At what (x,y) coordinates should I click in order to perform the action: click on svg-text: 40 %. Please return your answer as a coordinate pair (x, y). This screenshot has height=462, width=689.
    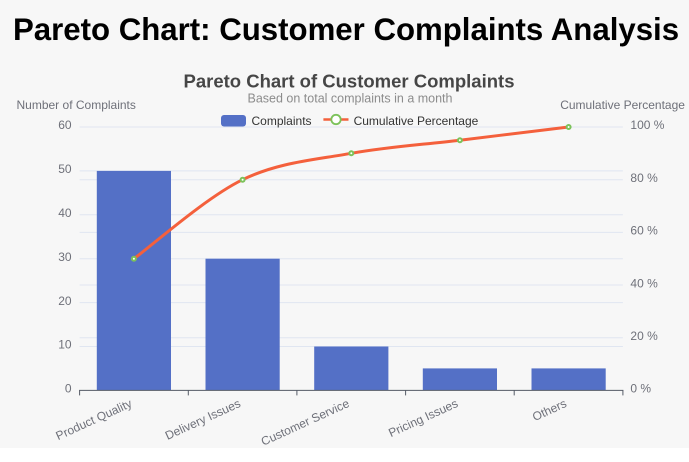
    Looking at the image, I should click on (644, 283).